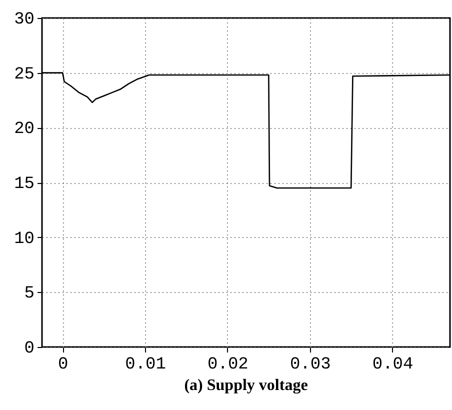 This screenshot has width=452, height=410. Describe the element at coordinates (29, 294) in the screenshot. I see `y-tick-label: 5` at that location.